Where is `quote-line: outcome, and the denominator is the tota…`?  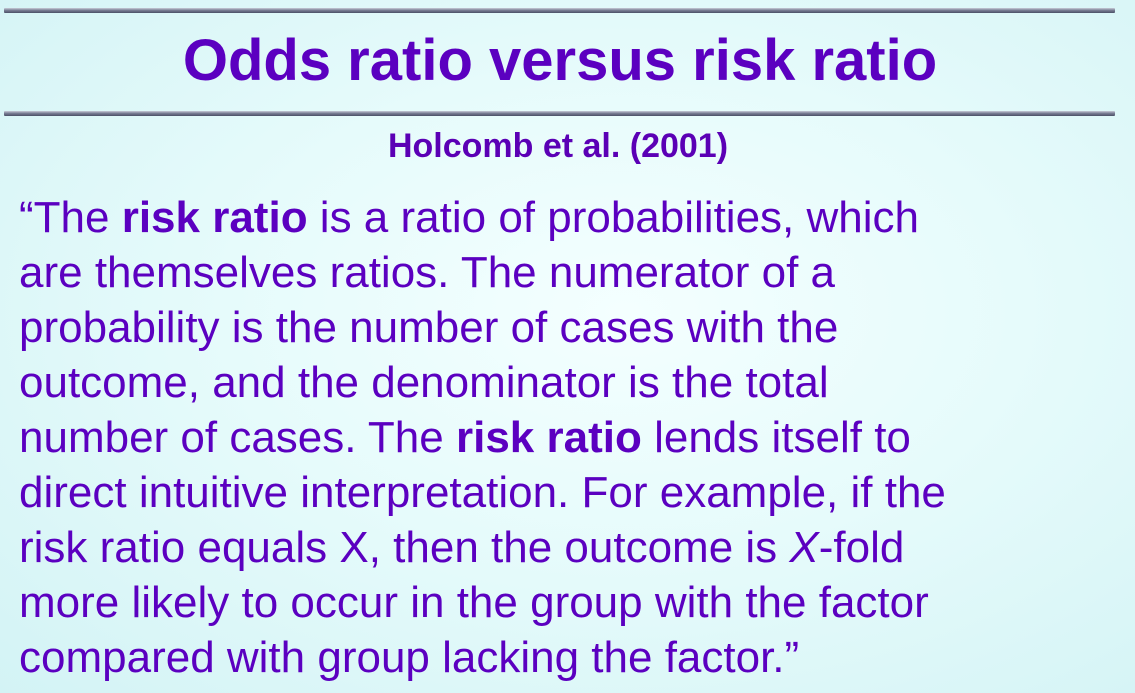
quote-line: outcome, and the denominator is the tota… is located at coordinates (424, 382).